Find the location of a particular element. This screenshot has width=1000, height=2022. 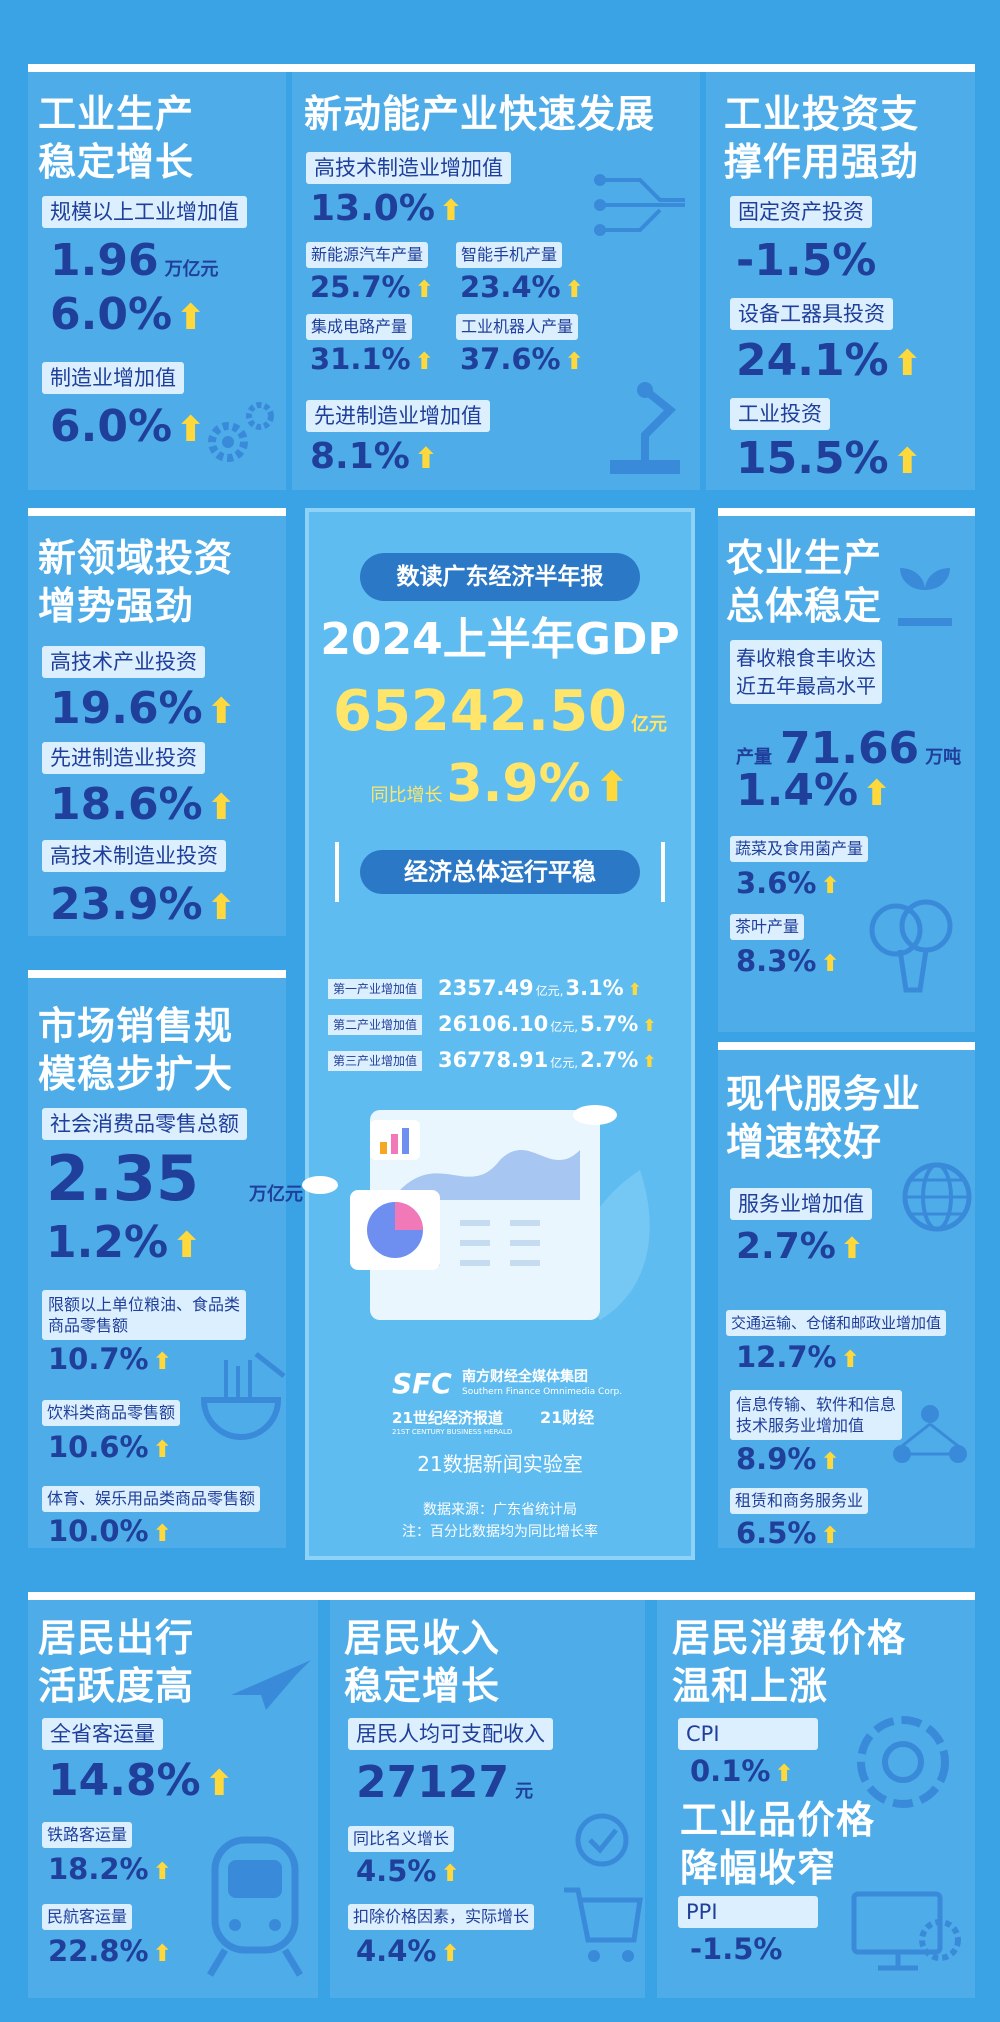

group-en: Southern Finance Omnimedia Corp. is located at coordinates (542, 1392).